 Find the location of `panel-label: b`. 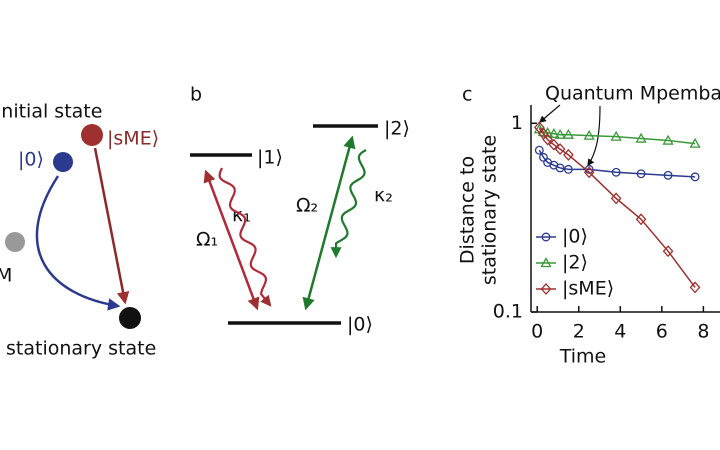

panel-label: b is located at coordinates (196, 95).